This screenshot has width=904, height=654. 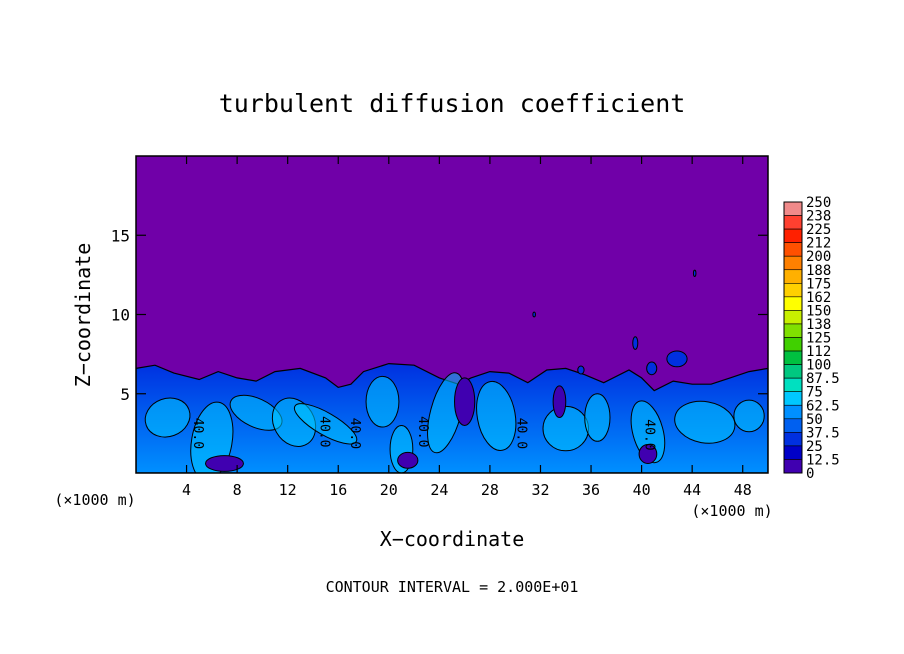 What do you see at coordinates (452, 587) in the screenshot?
I see `contour-interval-note: CONTOUR INTERVAL = 2.000E+01` at bounding box center [452, 587].